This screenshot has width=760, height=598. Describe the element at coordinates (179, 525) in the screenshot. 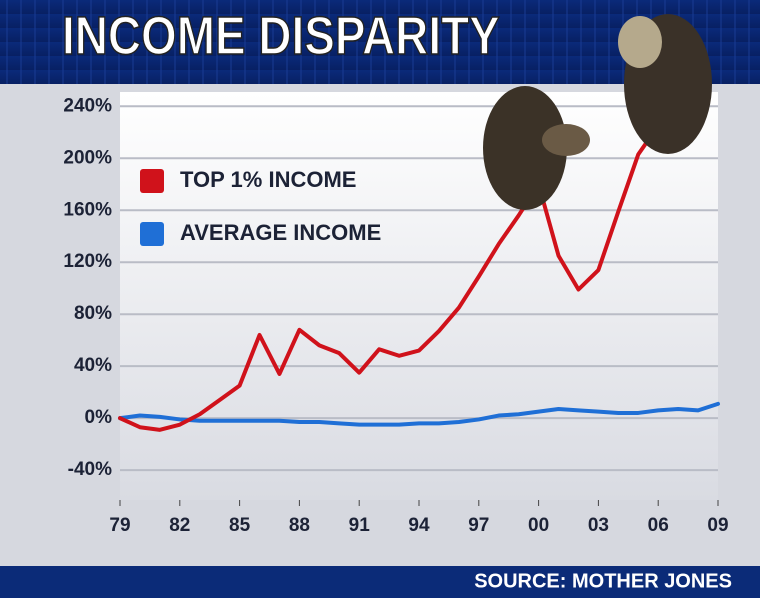

I see `x-tick-label: 82` at that location.